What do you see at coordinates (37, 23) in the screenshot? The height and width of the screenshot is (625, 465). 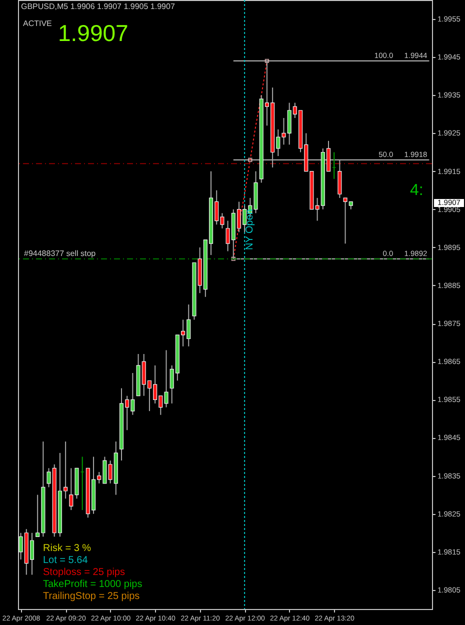 I see `annotation: ACTIVE` at bounding box center [37, 23].